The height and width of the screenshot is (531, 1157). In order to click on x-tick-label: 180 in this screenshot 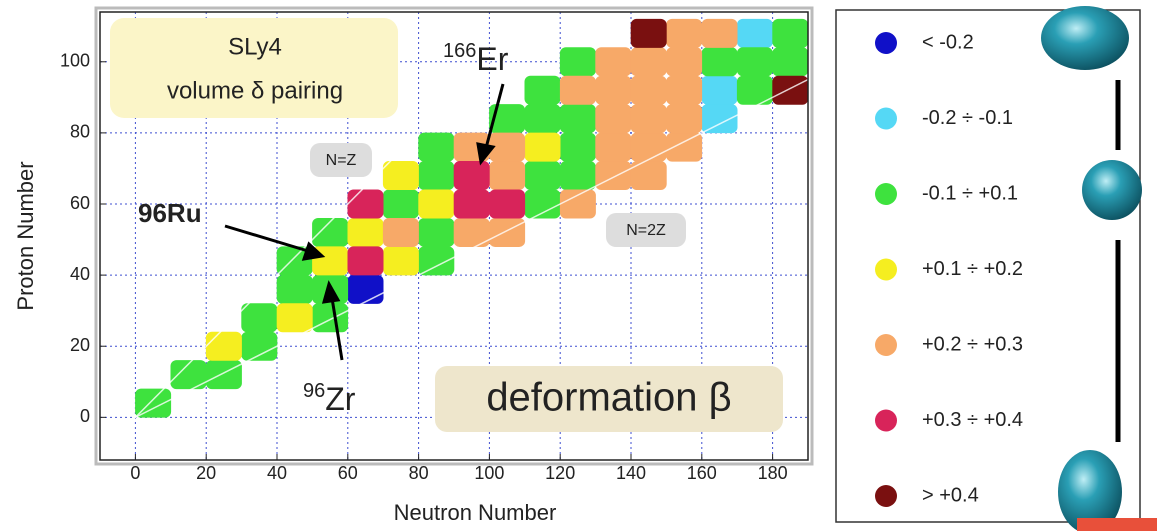, I will do `click(773, 473)`.